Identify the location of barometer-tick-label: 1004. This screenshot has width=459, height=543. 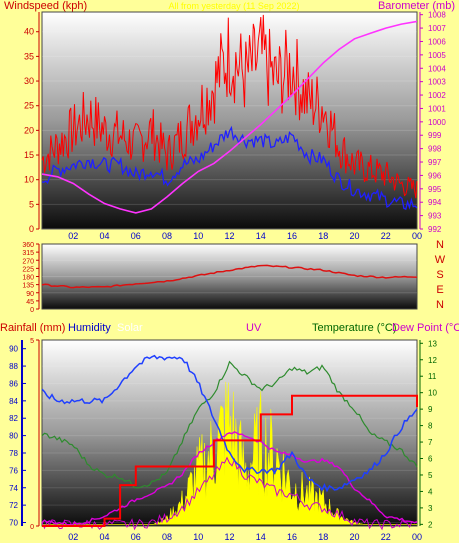
(437, 68).